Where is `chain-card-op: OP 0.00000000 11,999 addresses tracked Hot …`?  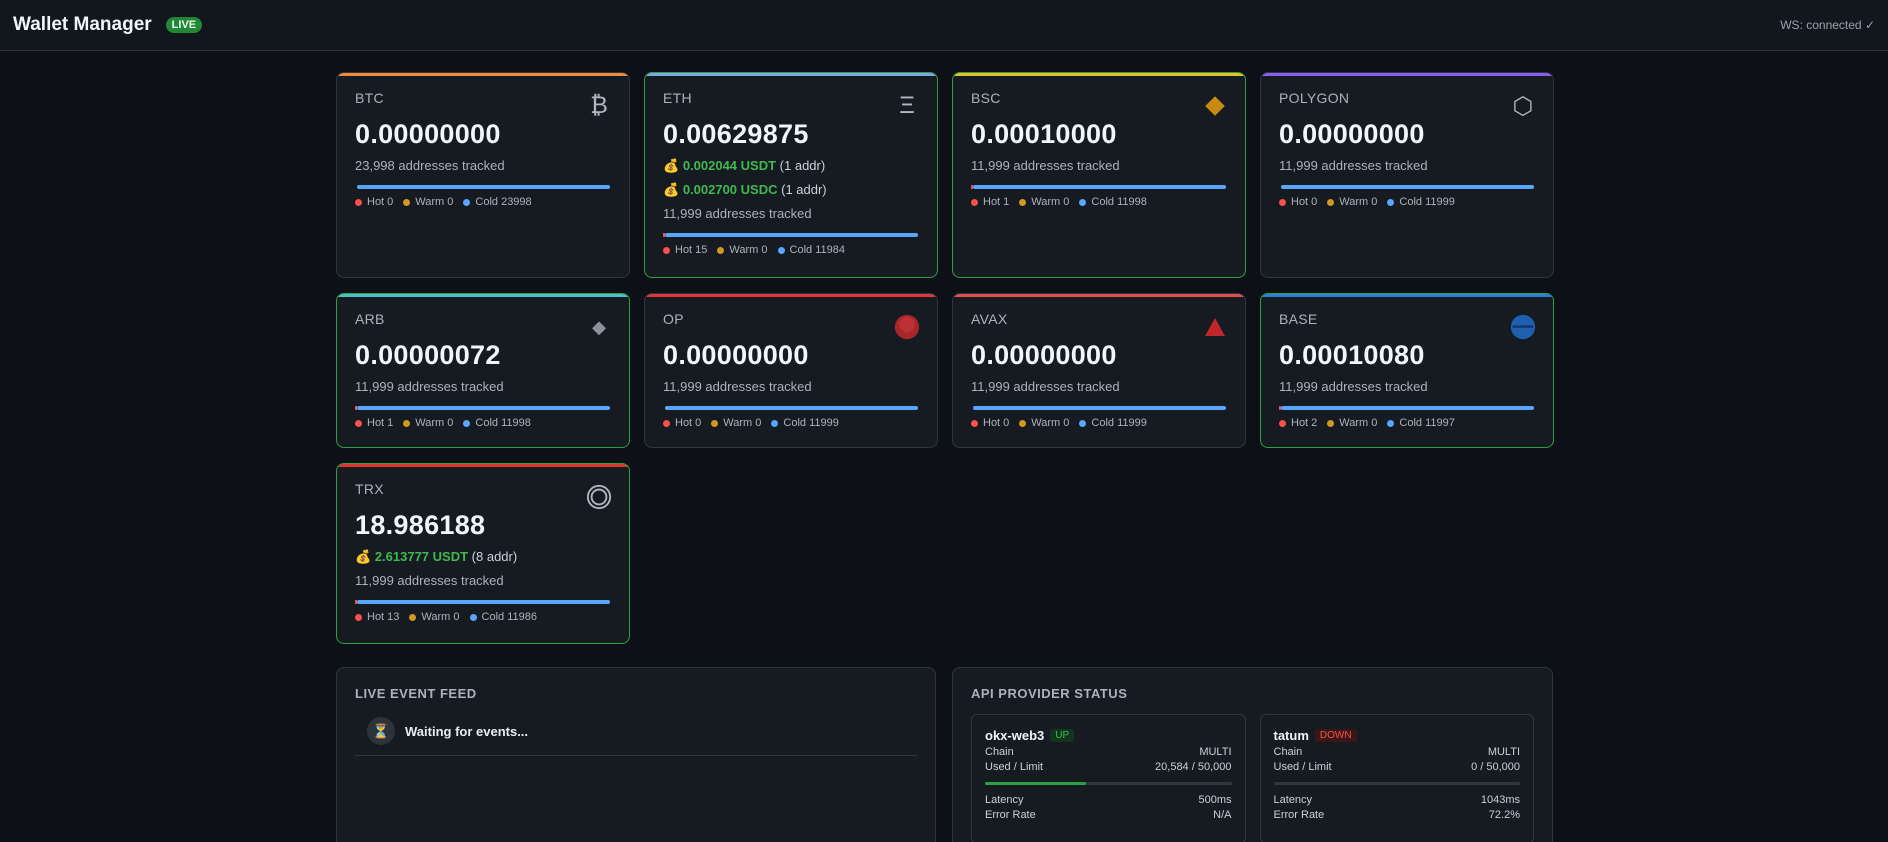 chain-card-op: OP 0.00000000 11,999 addresses tracked Hot … is located at coordinates (791, 370).